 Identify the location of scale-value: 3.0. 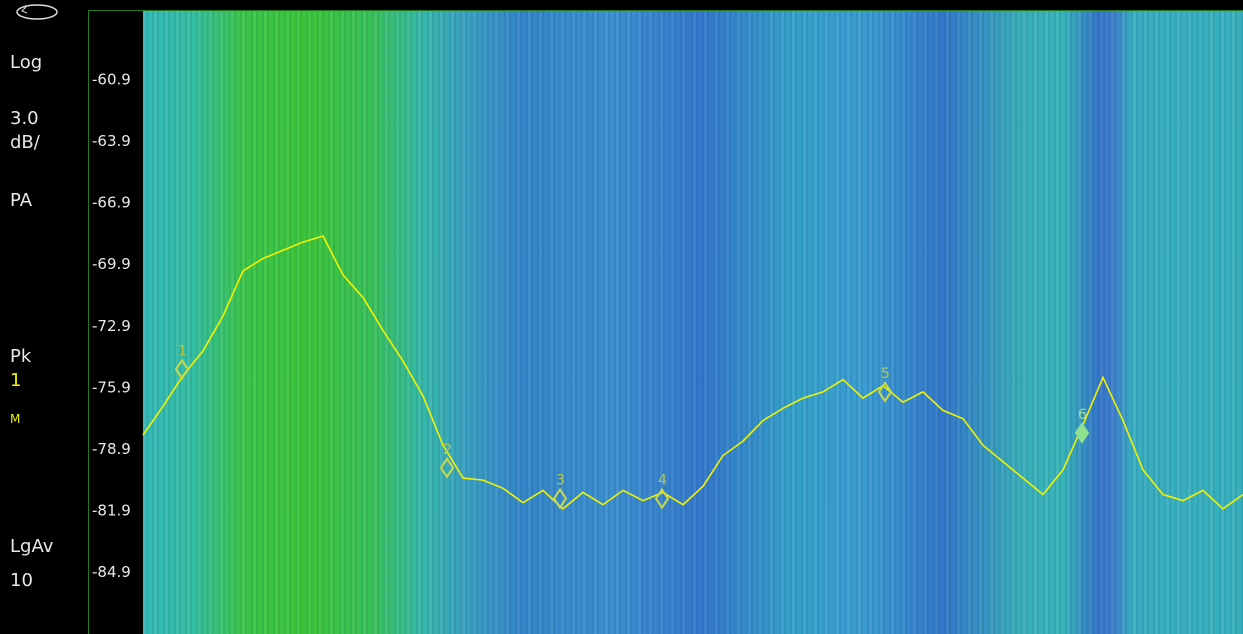
(24, 118).